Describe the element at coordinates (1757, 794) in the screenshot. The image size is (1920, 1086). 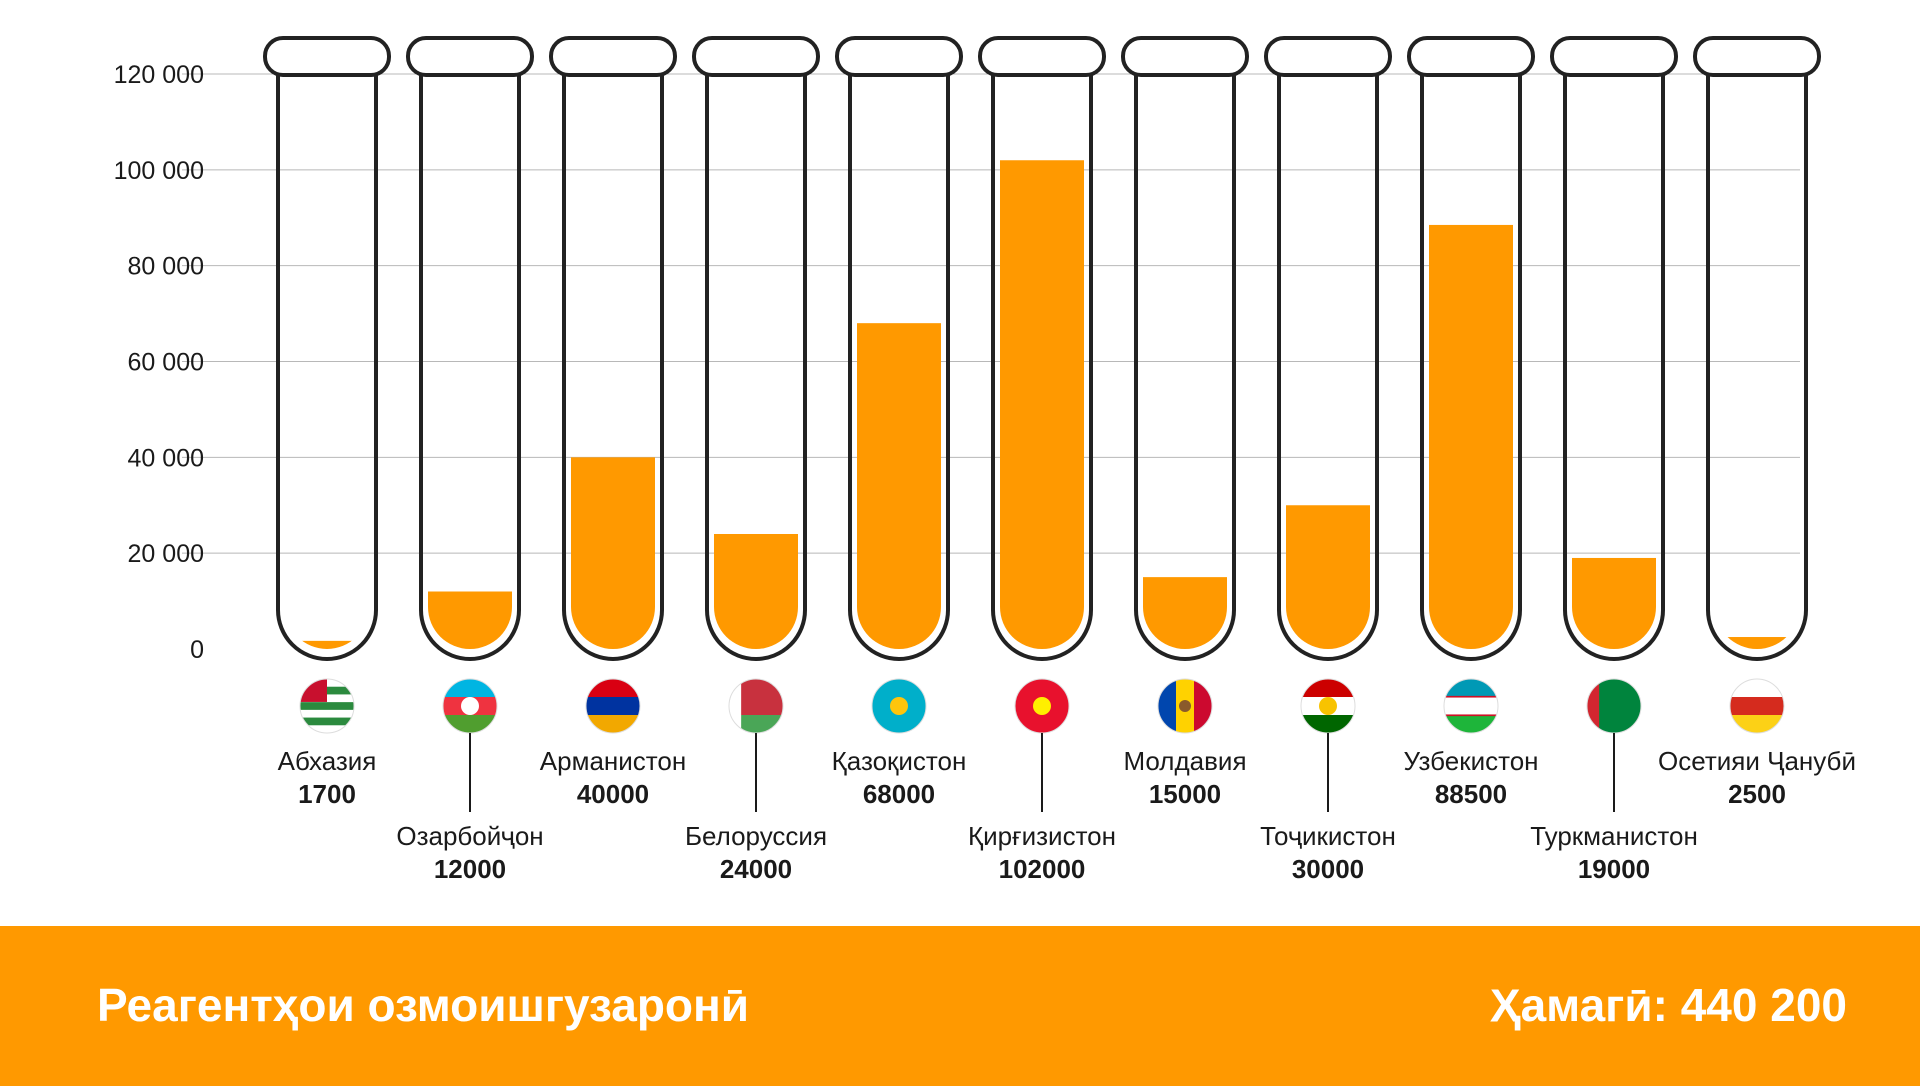
I see `value-label: 2500` at that location.